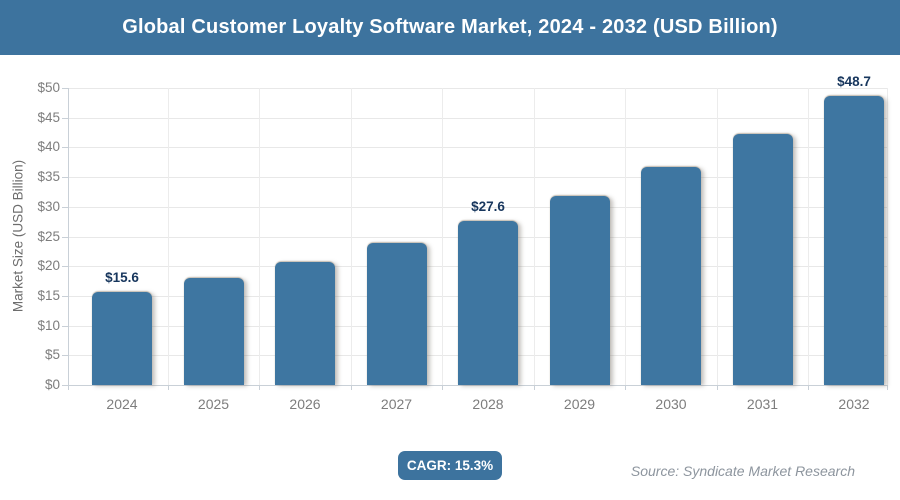 The image size is (900, 500). Describe the element at coordinates (887, 236) in the screenshot. I see `plot-right-border` at that location.